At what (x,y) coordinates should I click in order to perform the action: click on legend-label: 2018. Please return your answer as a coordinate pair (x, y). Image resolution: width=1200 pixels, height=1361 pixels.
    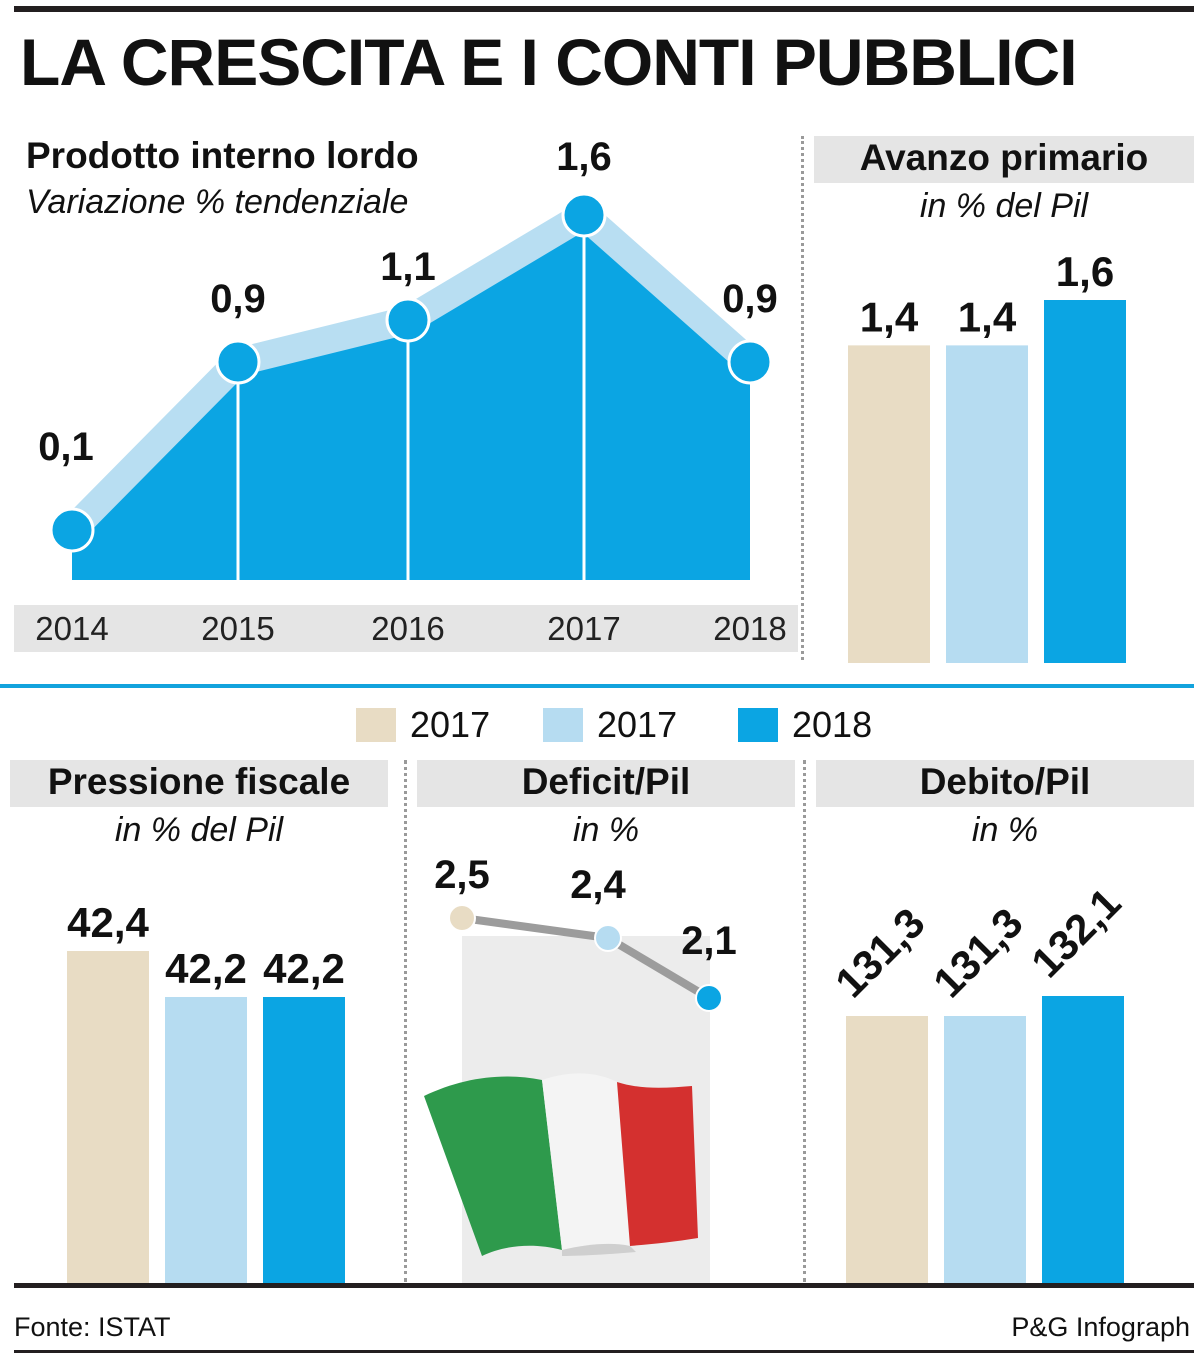
    Looking at the image, I should click on (832, 724).